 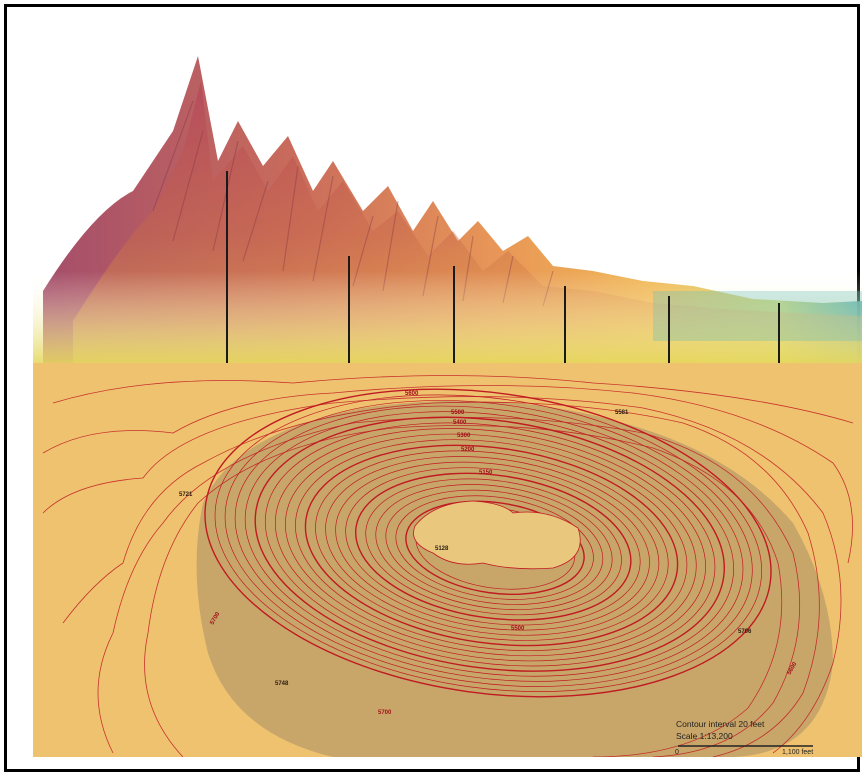 I want to click on label-contour-5300: 5300, so click(x=464, y=436).